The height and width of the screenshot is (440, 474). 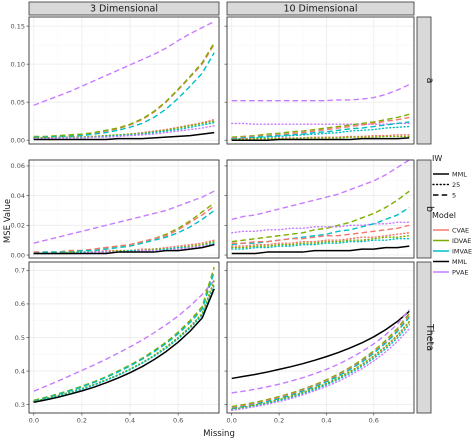 I want to click on facet-strip-theta, so click(x=424, y=337).